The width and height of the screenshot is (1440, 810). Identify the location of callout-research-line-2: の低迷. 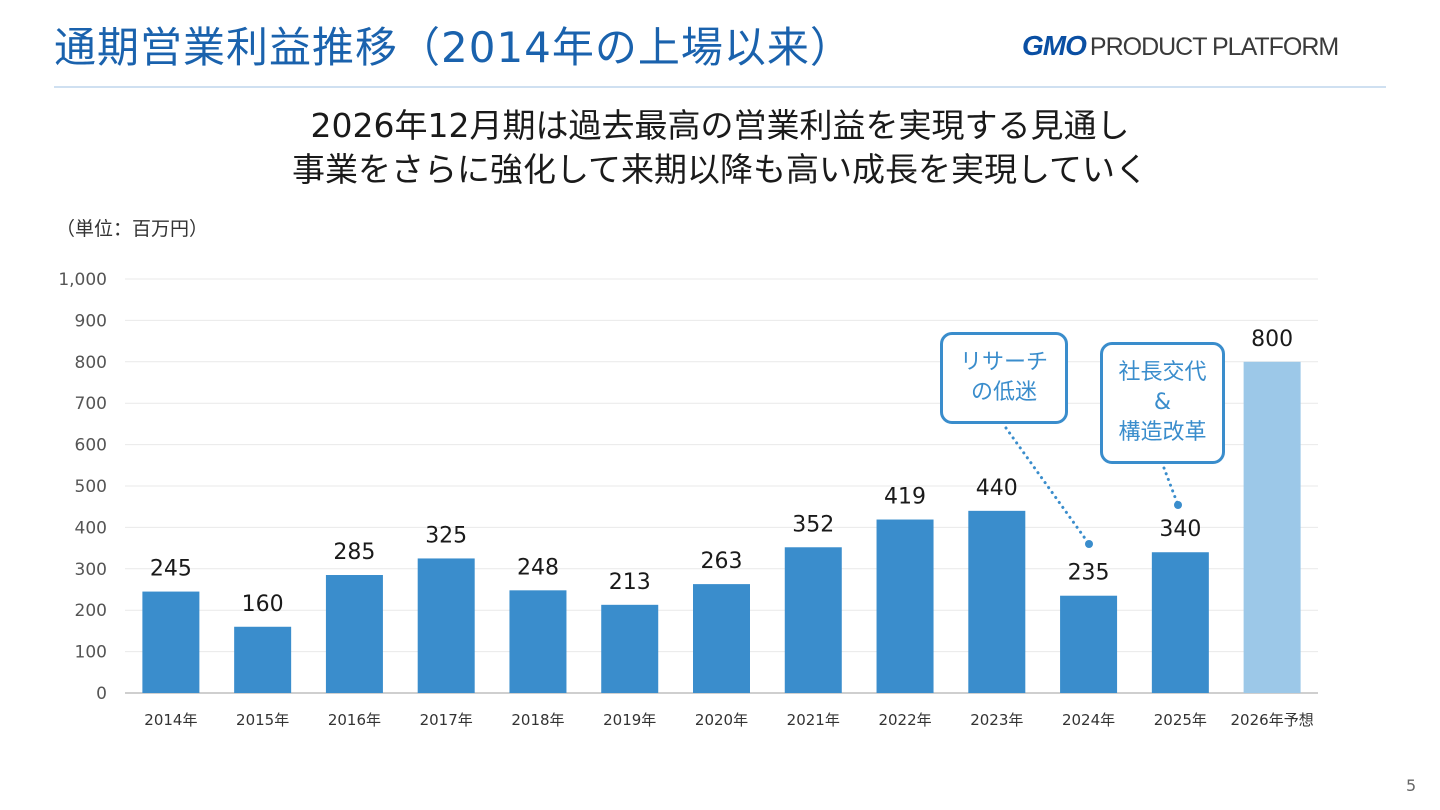
(1003, 392).